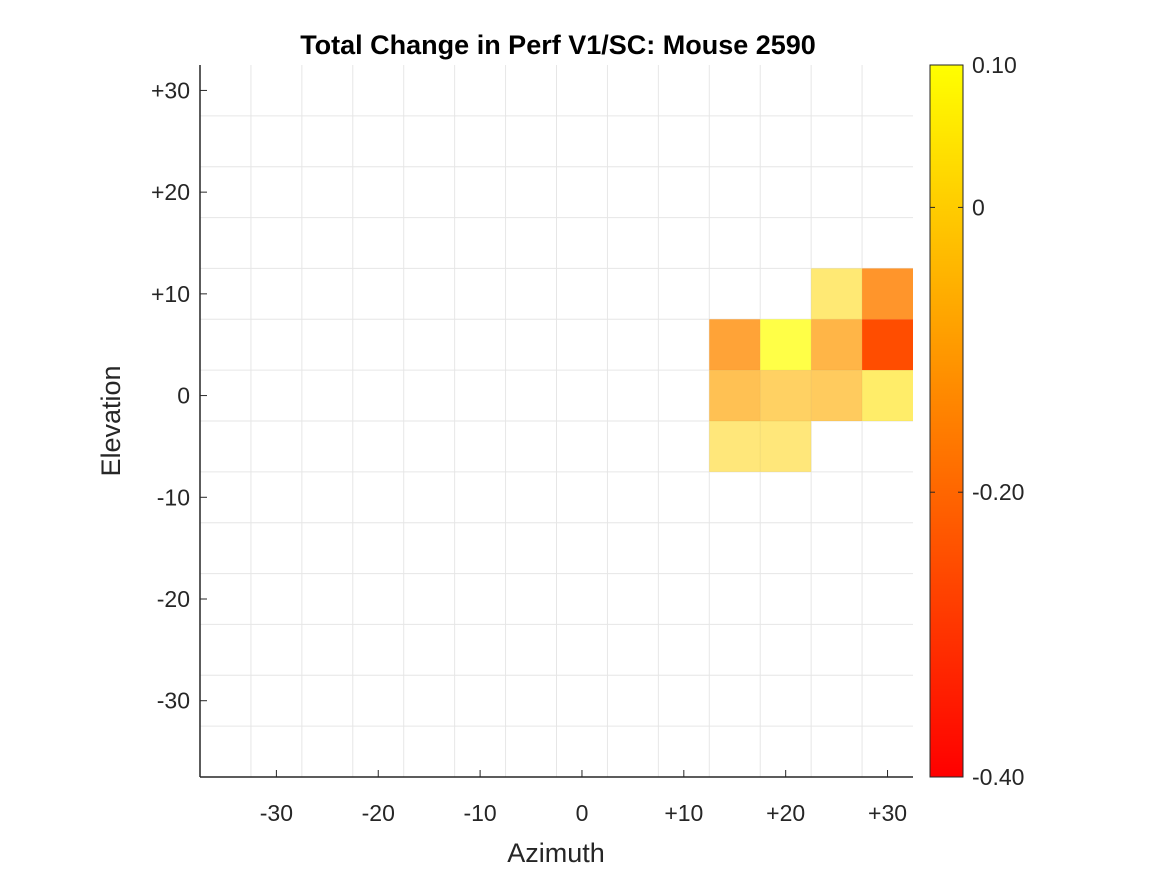 The width and height of the screenshot is (1167, 875). I want to click on x-tick-label: +10, so click(683, 813).